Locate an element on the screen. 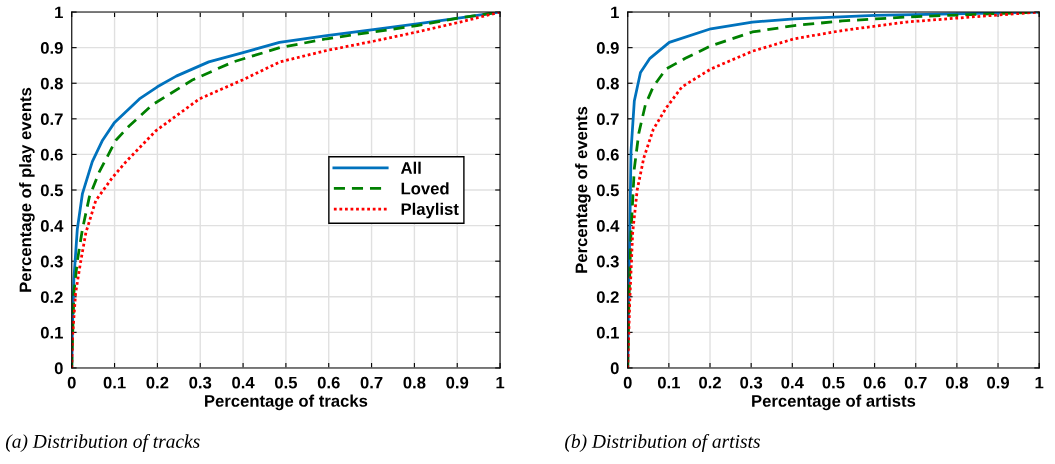  y-axis-title: Percentage of play events is located at coordinates (27, 189).